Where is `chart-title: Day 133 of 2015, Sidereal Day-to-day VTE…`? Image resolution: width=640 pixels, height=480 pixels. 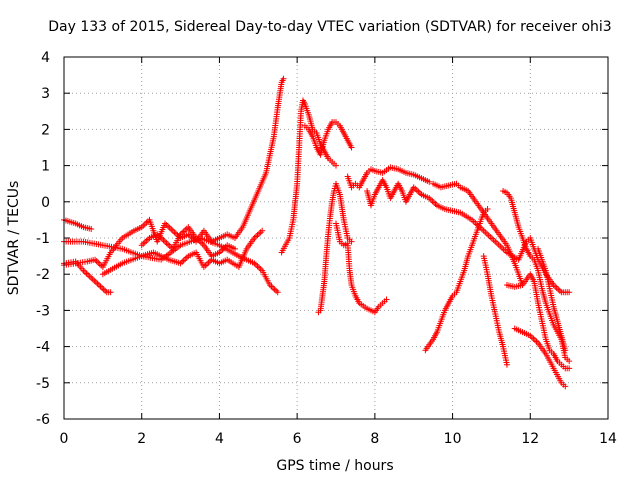 chart-title: Day 133 of 2015, Sidereal Day-to-day VTE… is located at coordinates (329, 27).